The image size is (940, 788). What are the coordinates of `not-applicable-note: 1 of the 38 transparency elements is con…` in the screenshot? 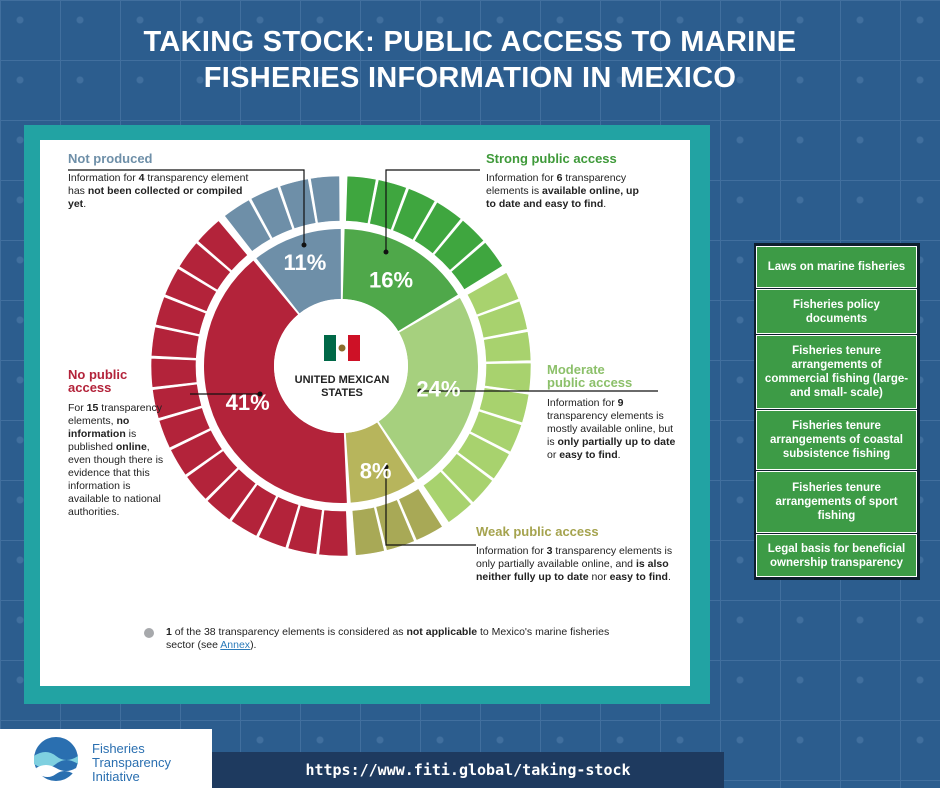 It's located at (388, 638).